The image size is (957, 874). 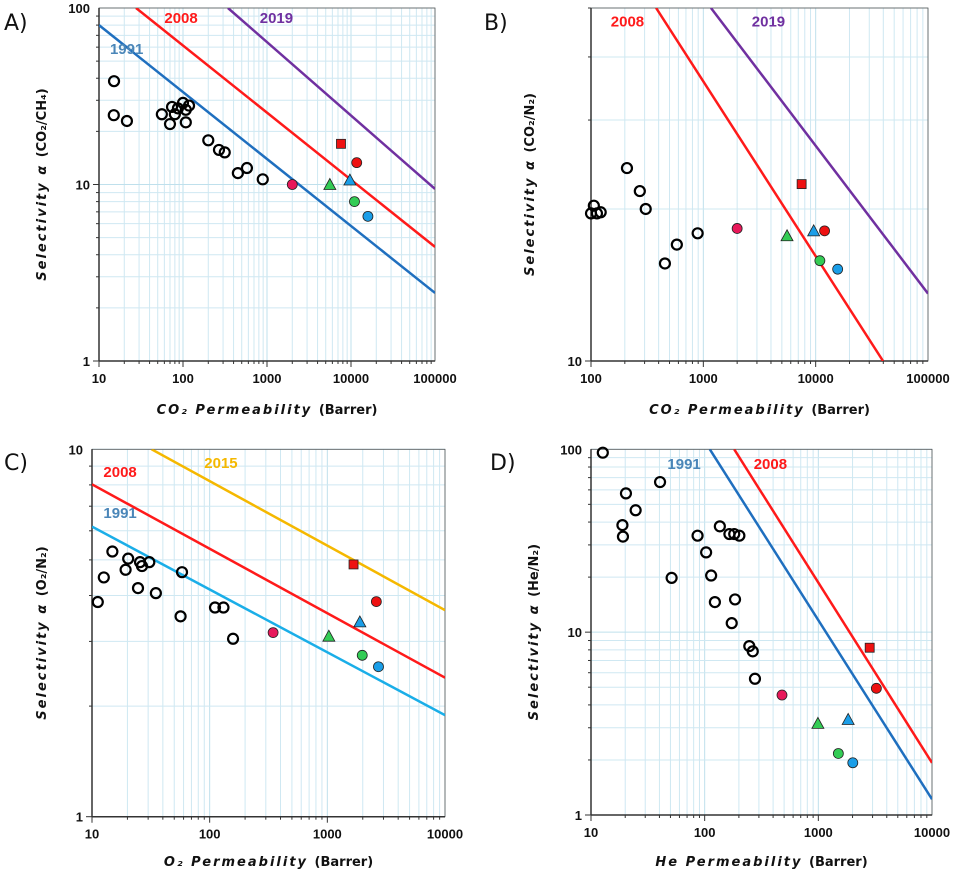 What do you see at coordinates (782, 695) in the screenshot?
I see `highlight-circle-pink` at bounding box center [782, 695].